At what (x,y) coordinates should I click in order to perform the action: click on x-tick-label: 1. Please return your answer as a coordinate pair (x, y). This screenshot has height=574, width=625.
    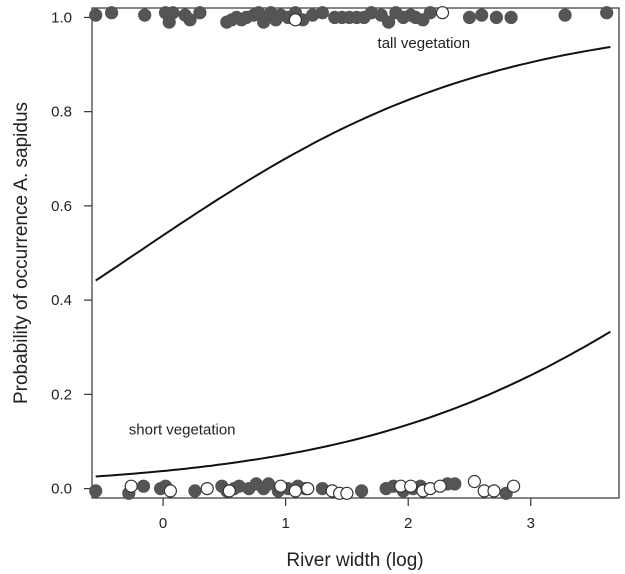
    Looking at the image, I should click on (285, 523).